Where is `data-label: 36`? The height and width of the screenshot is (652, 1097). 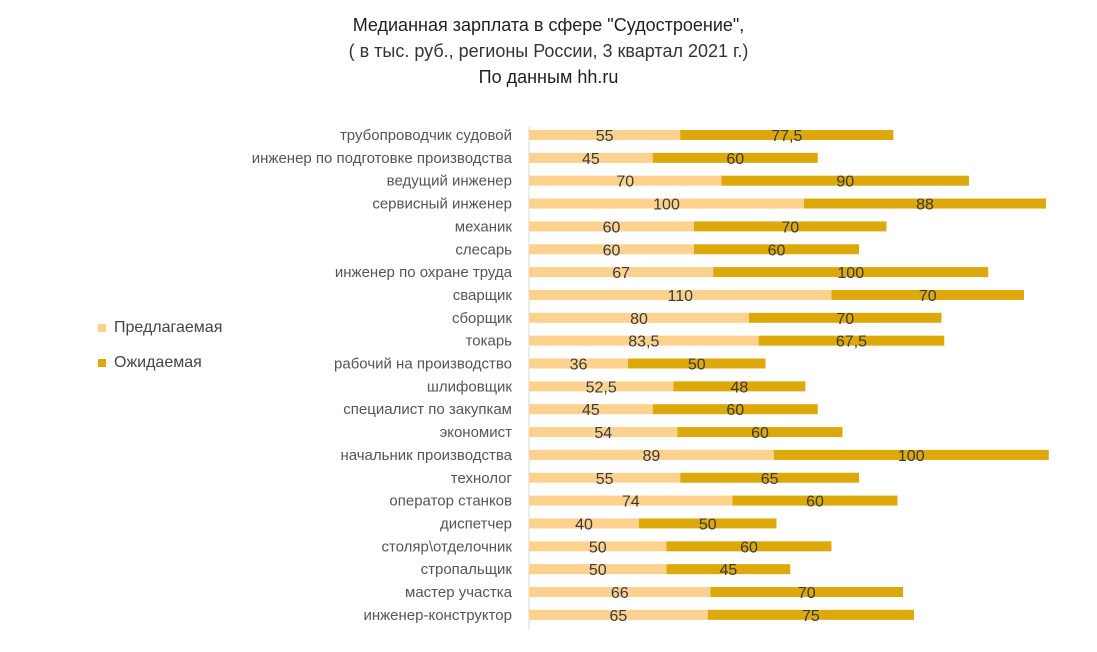 data-label: 36 is located at coordinates (579, 365).